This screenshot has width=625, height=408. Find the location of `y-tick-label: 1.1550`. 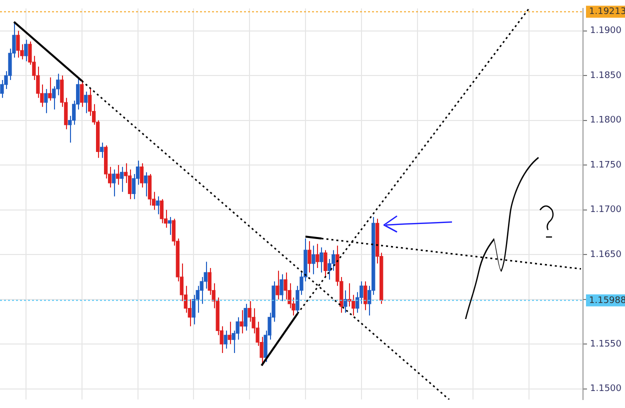

y-tick-label: 1.1550 is located at coordinates (606, 344).